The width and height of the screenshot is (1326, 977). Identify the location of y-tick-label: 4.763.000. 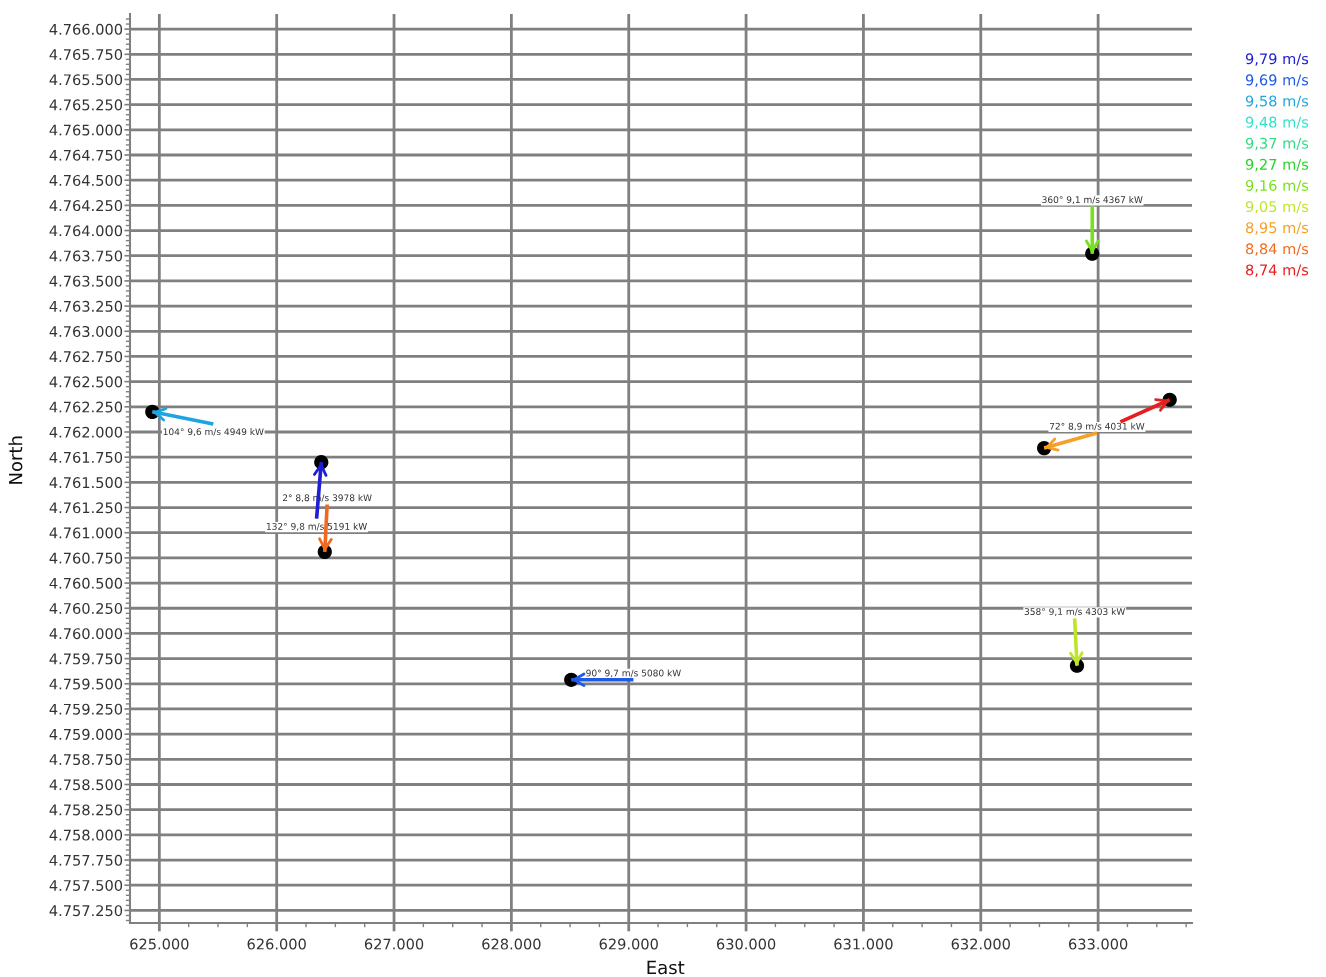
(86, 331).